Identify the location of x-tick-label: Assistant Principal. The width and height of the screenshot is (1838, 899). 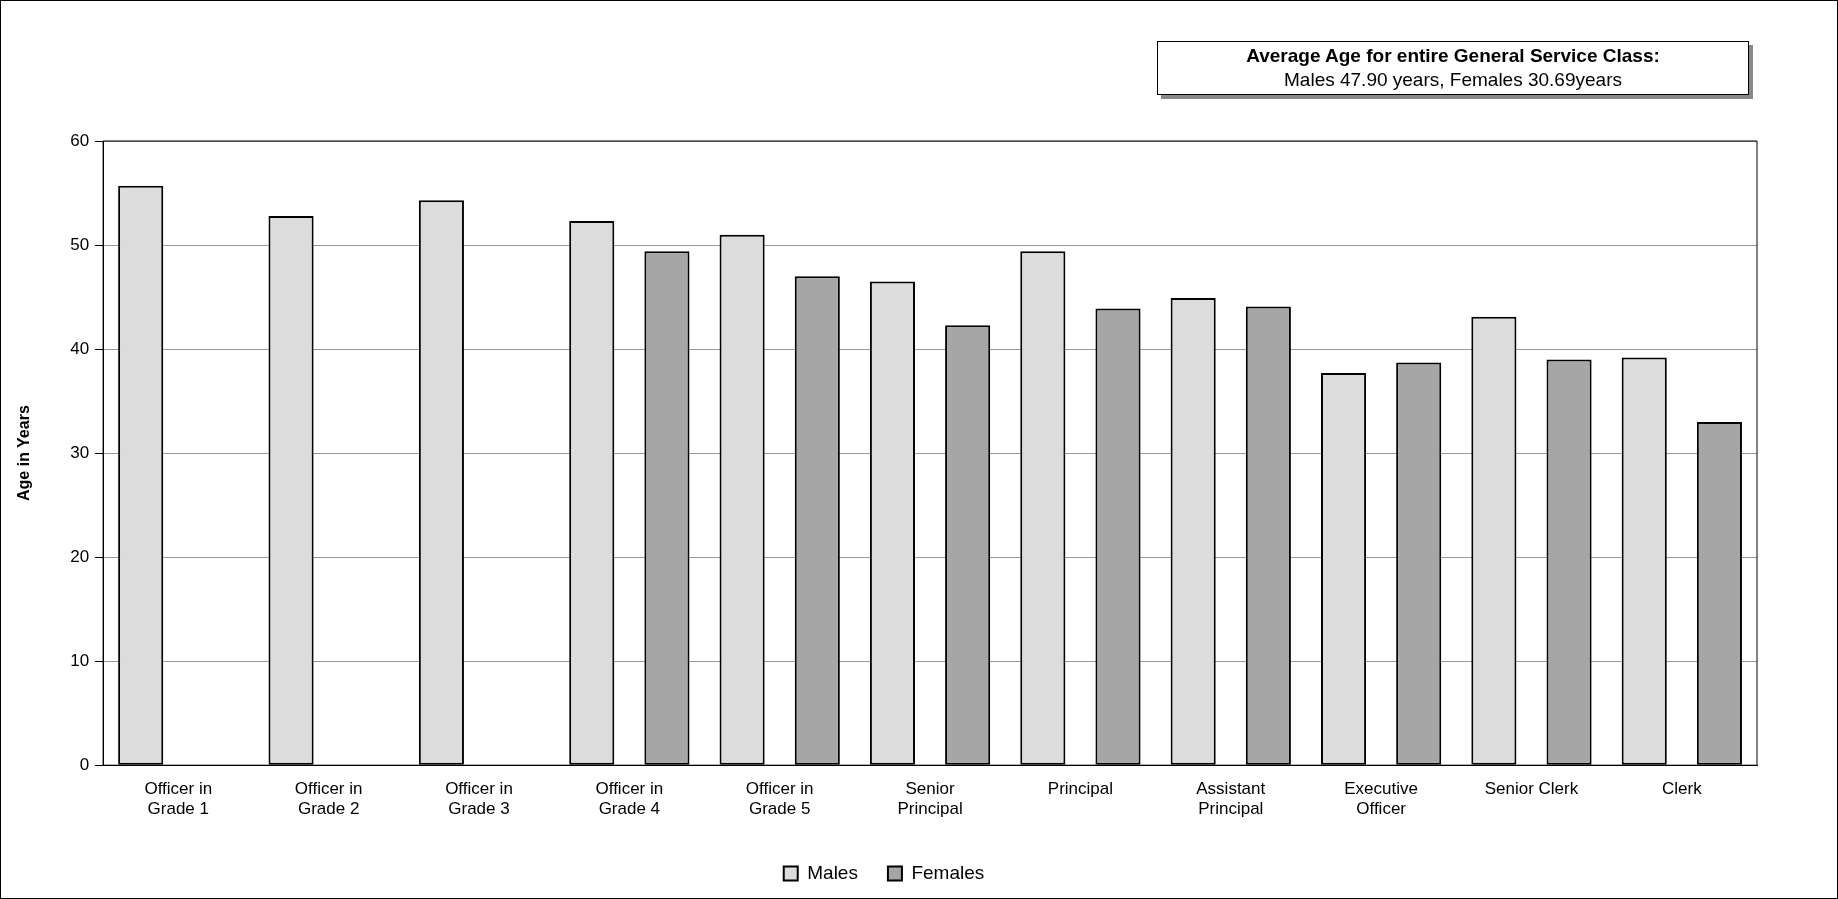
(1231, 799).